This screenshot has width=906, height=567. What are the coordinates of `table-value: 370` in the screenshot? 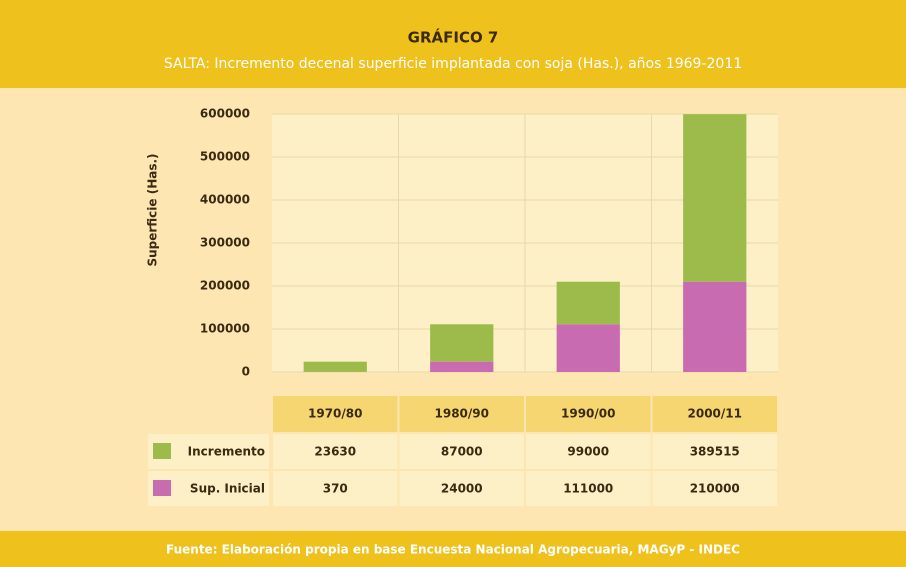 It's located at (335, 489).